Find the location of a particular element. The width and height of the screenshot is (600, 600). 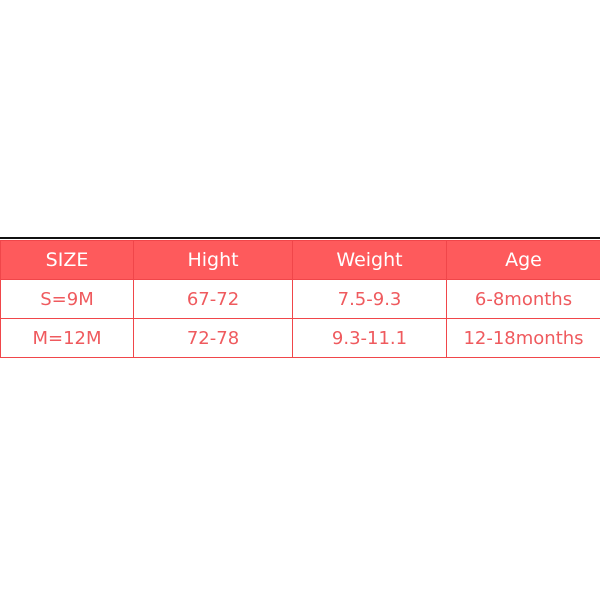

cell-weight: 7.5-9.3 is located at coordinates (369, 299).